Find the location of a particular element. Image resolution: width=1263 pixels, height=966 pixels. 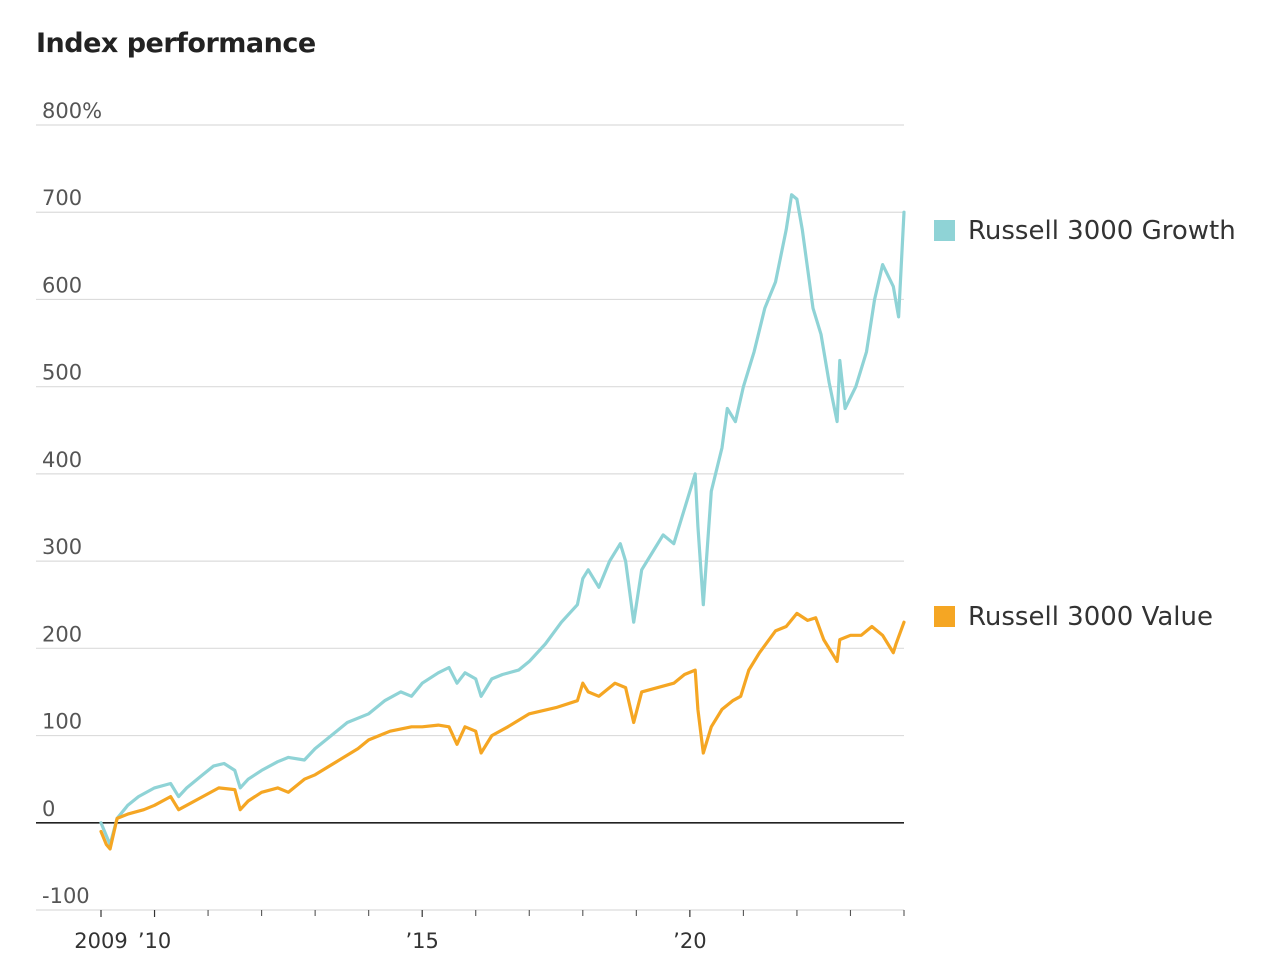

legend-label: Russell 3000 Growth is located at coordinates (1102, 231).